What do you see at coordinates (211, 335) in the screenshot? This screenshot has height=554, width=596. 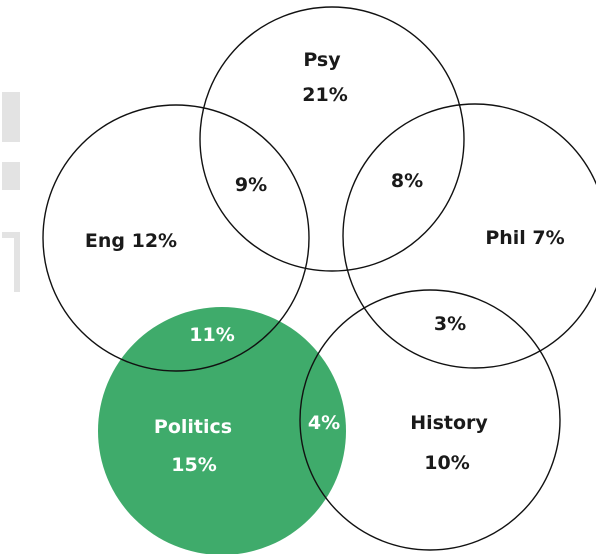 I see `eng-politics-overlap-label: 11%` at bounding box center [211, 335].